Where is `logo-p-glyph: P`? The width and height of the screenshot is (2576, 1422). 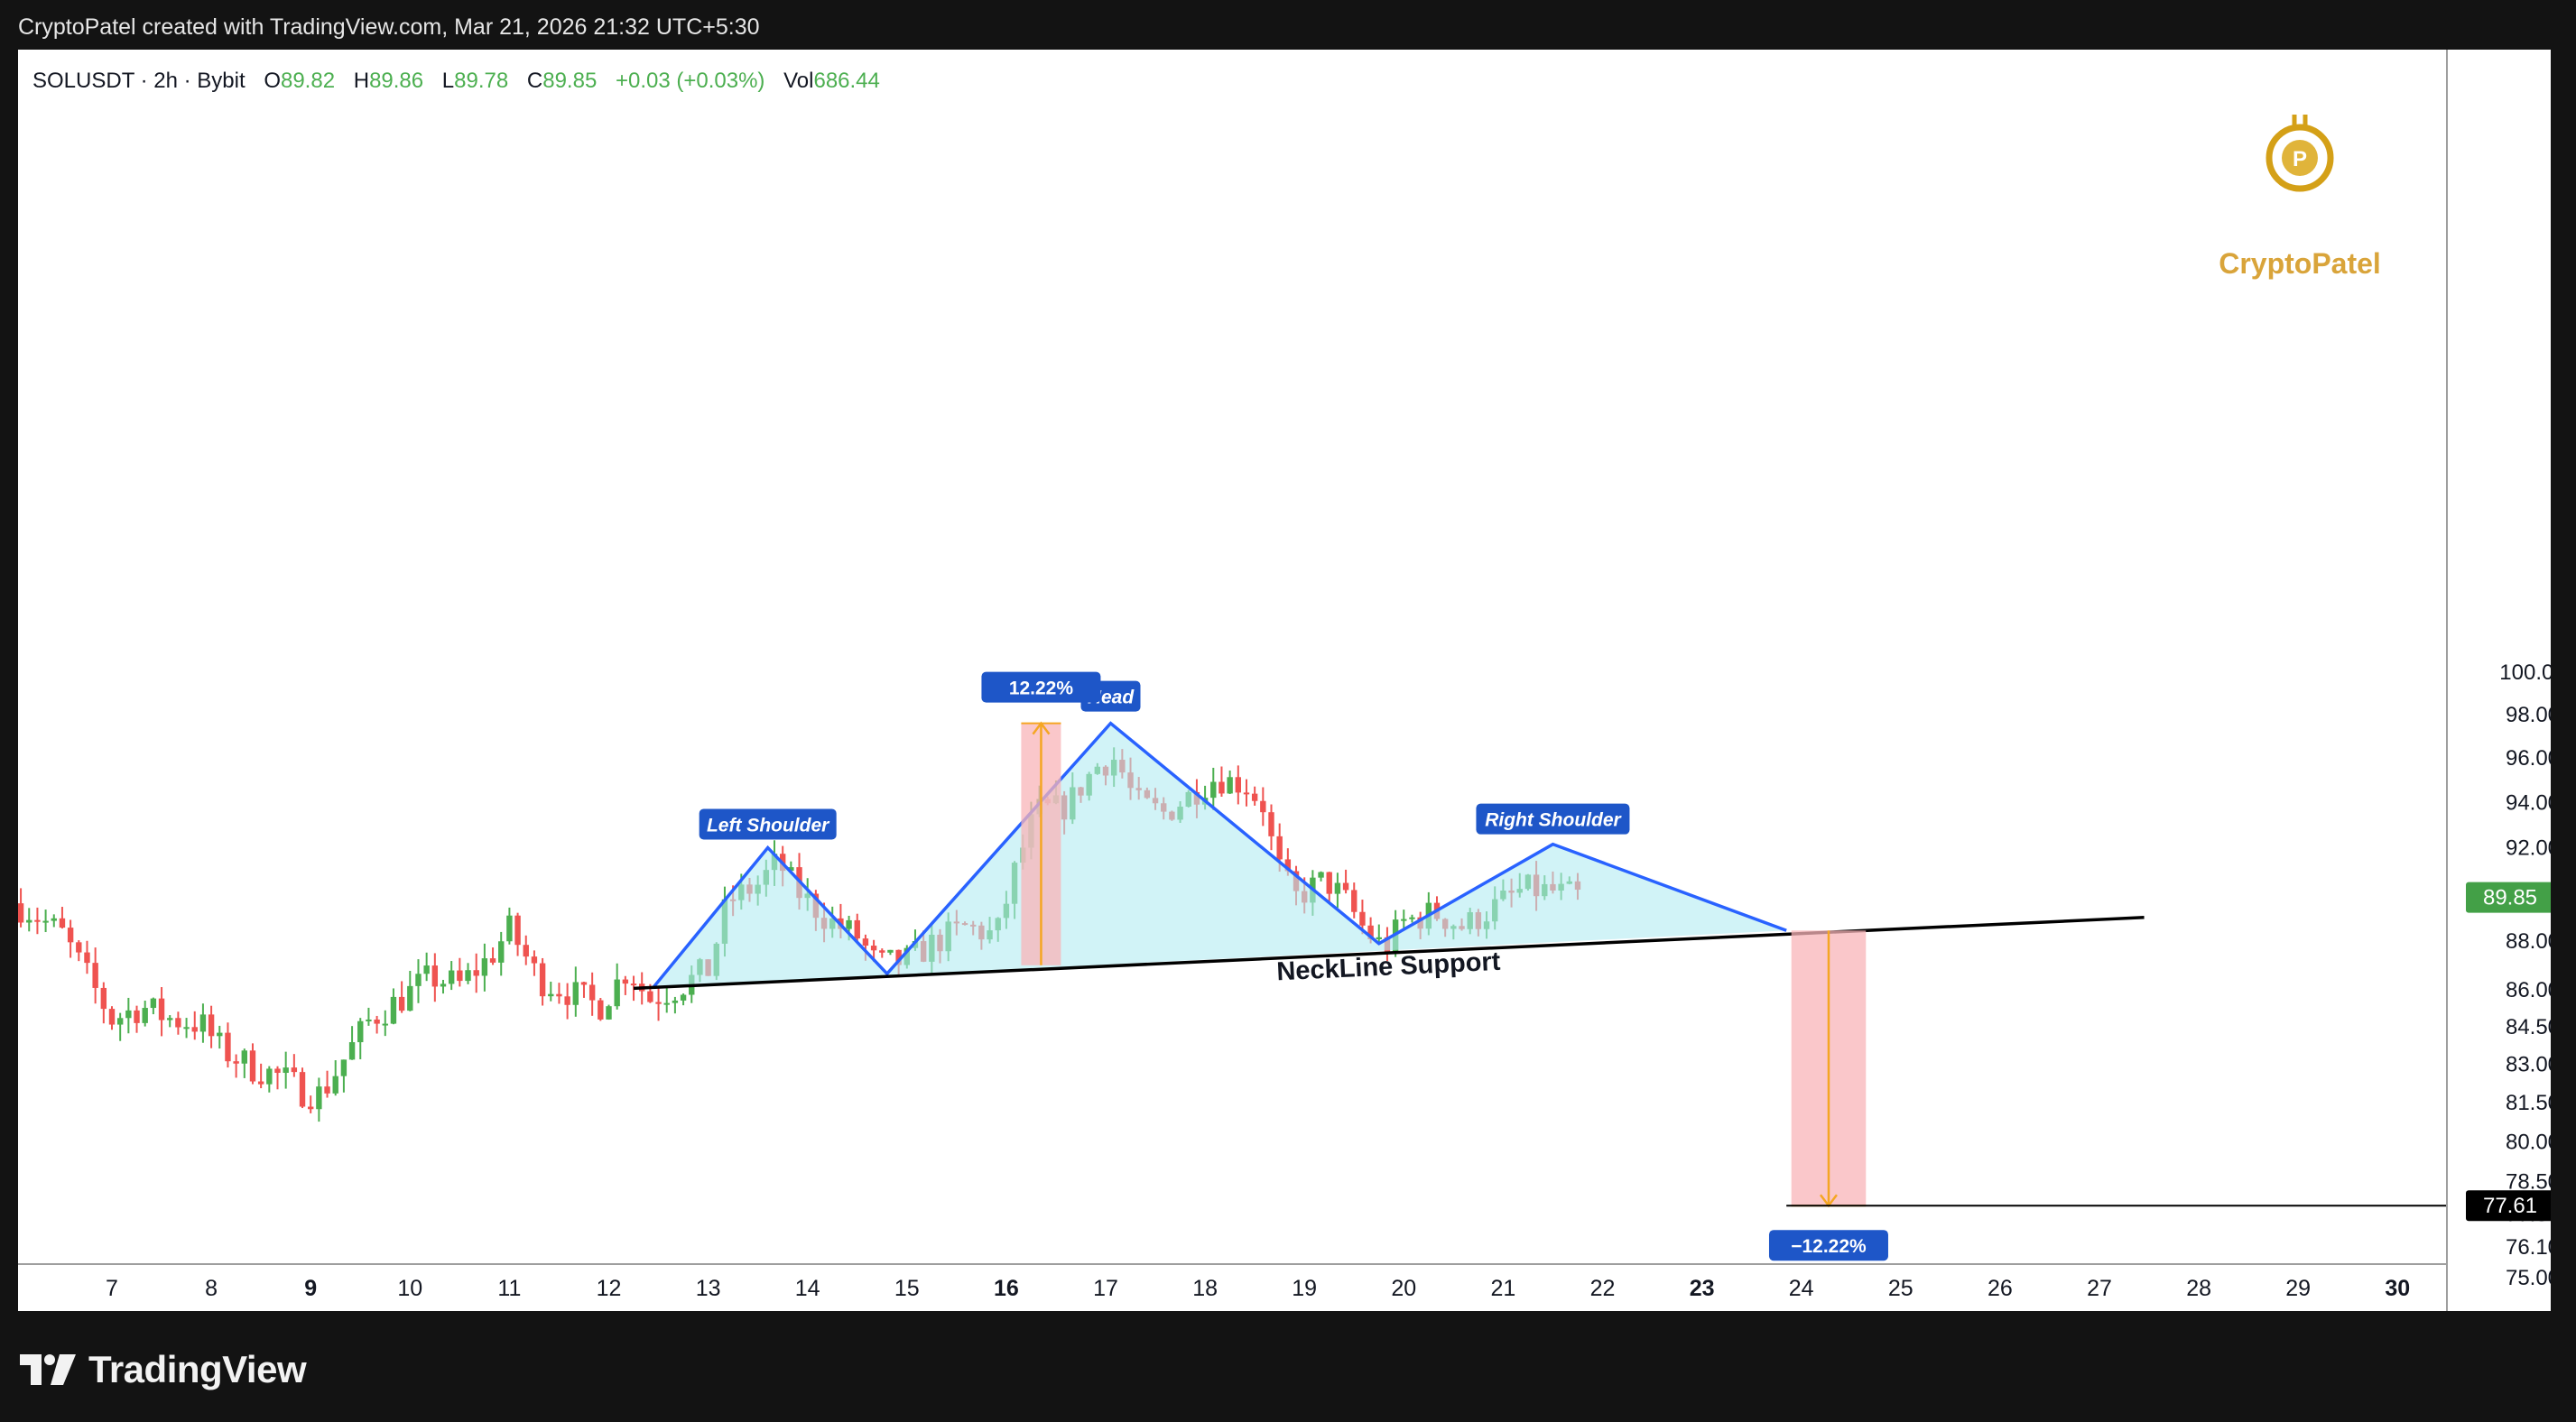 logo-p-glyph: P is located at coordinates (2300, 159).